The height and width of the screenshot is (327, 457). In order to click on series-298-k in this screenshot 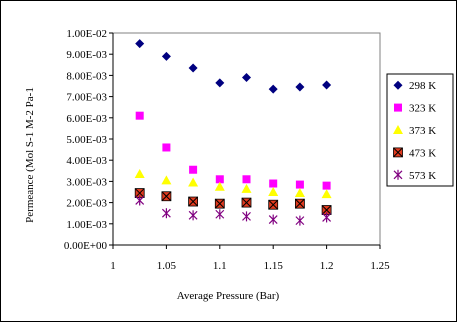, I will do `click(233, 66)`.